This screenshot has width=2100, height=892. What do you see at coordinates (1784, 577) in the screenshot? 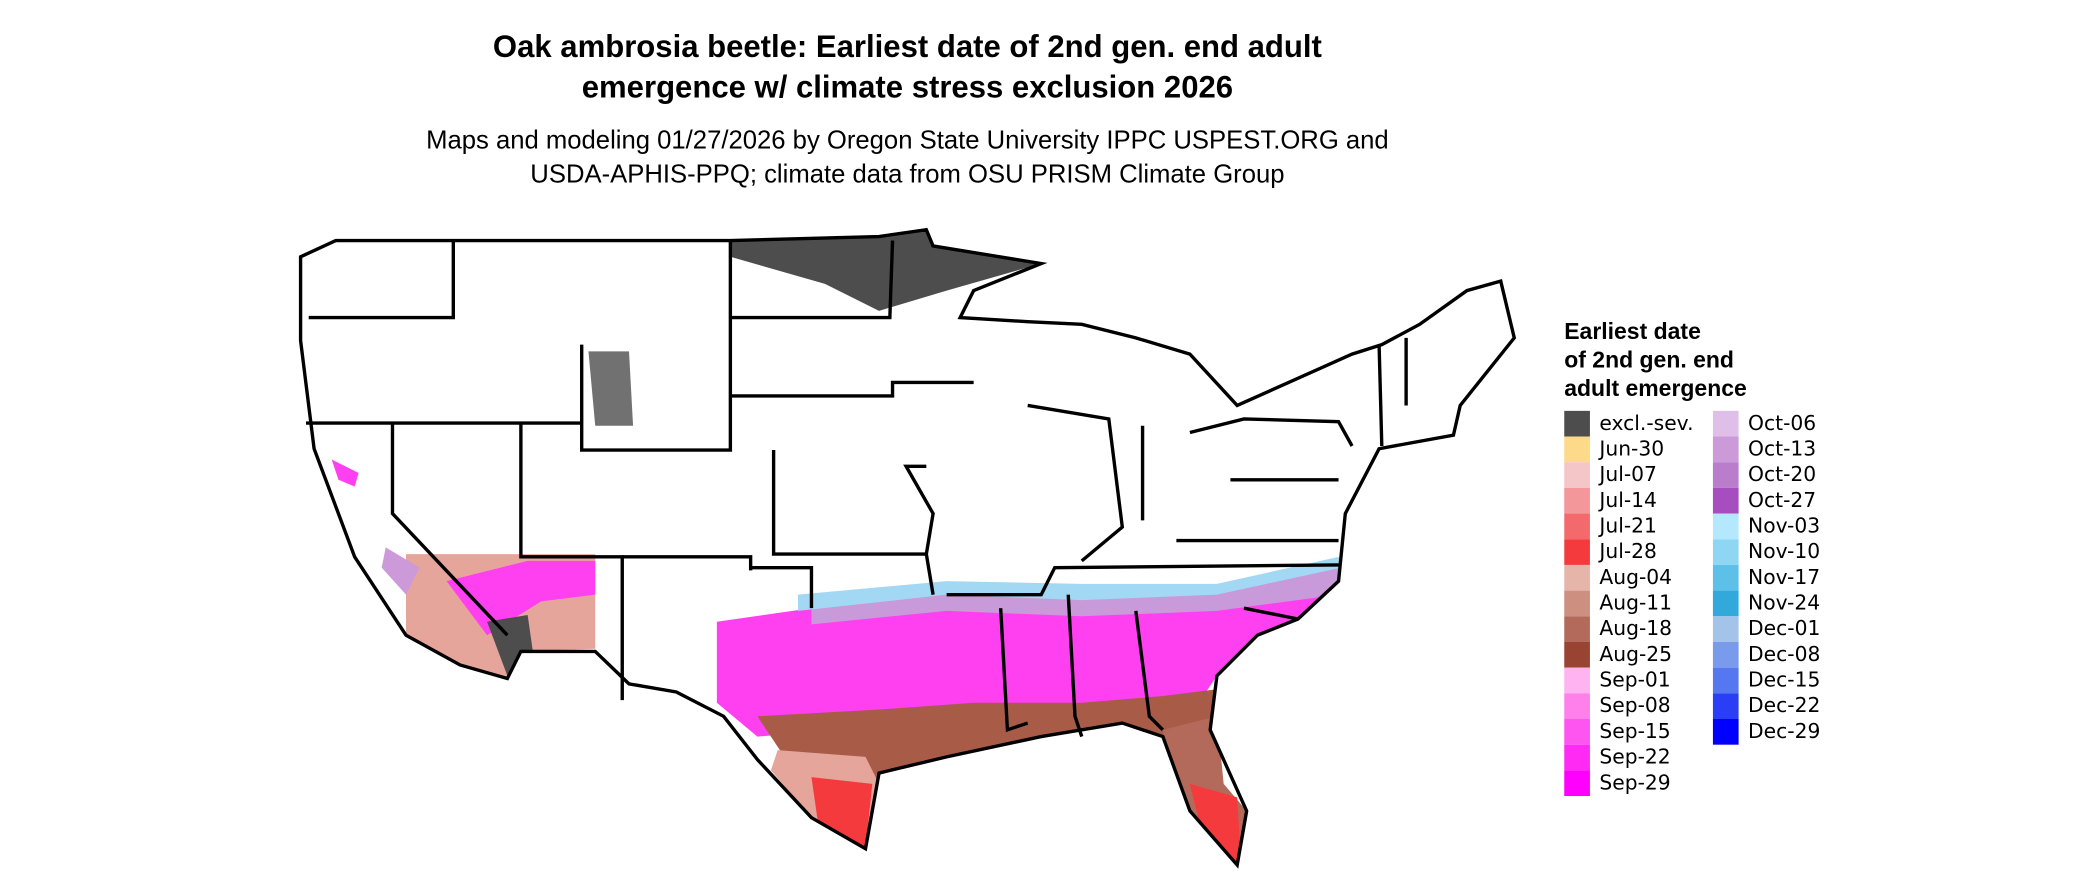
I see `legend-label: Nov-17` at bounding box center [1784, 577].